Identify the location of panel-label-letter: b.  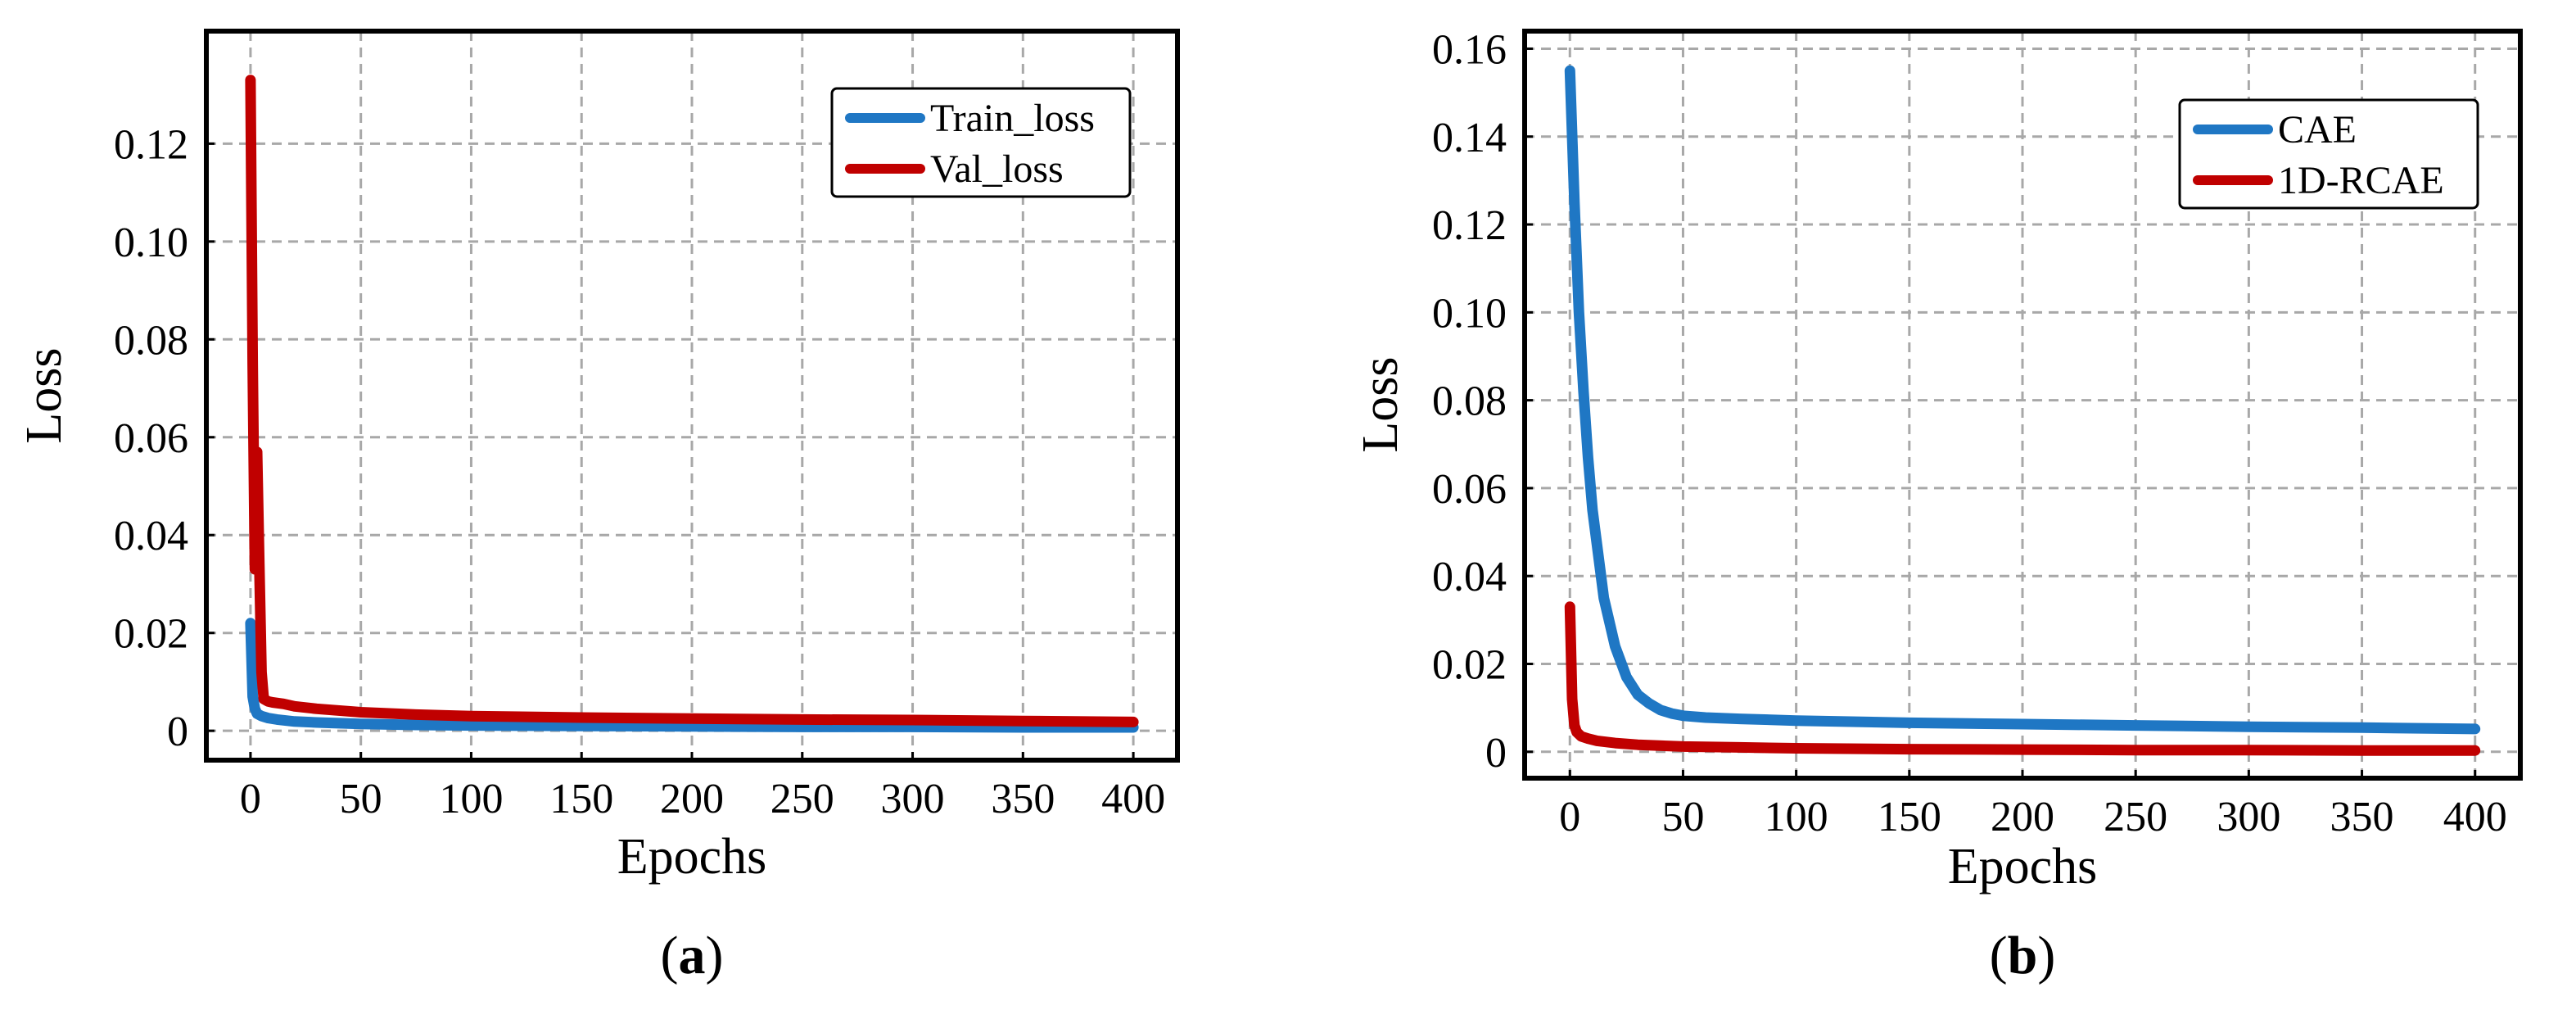
(2023, 955).